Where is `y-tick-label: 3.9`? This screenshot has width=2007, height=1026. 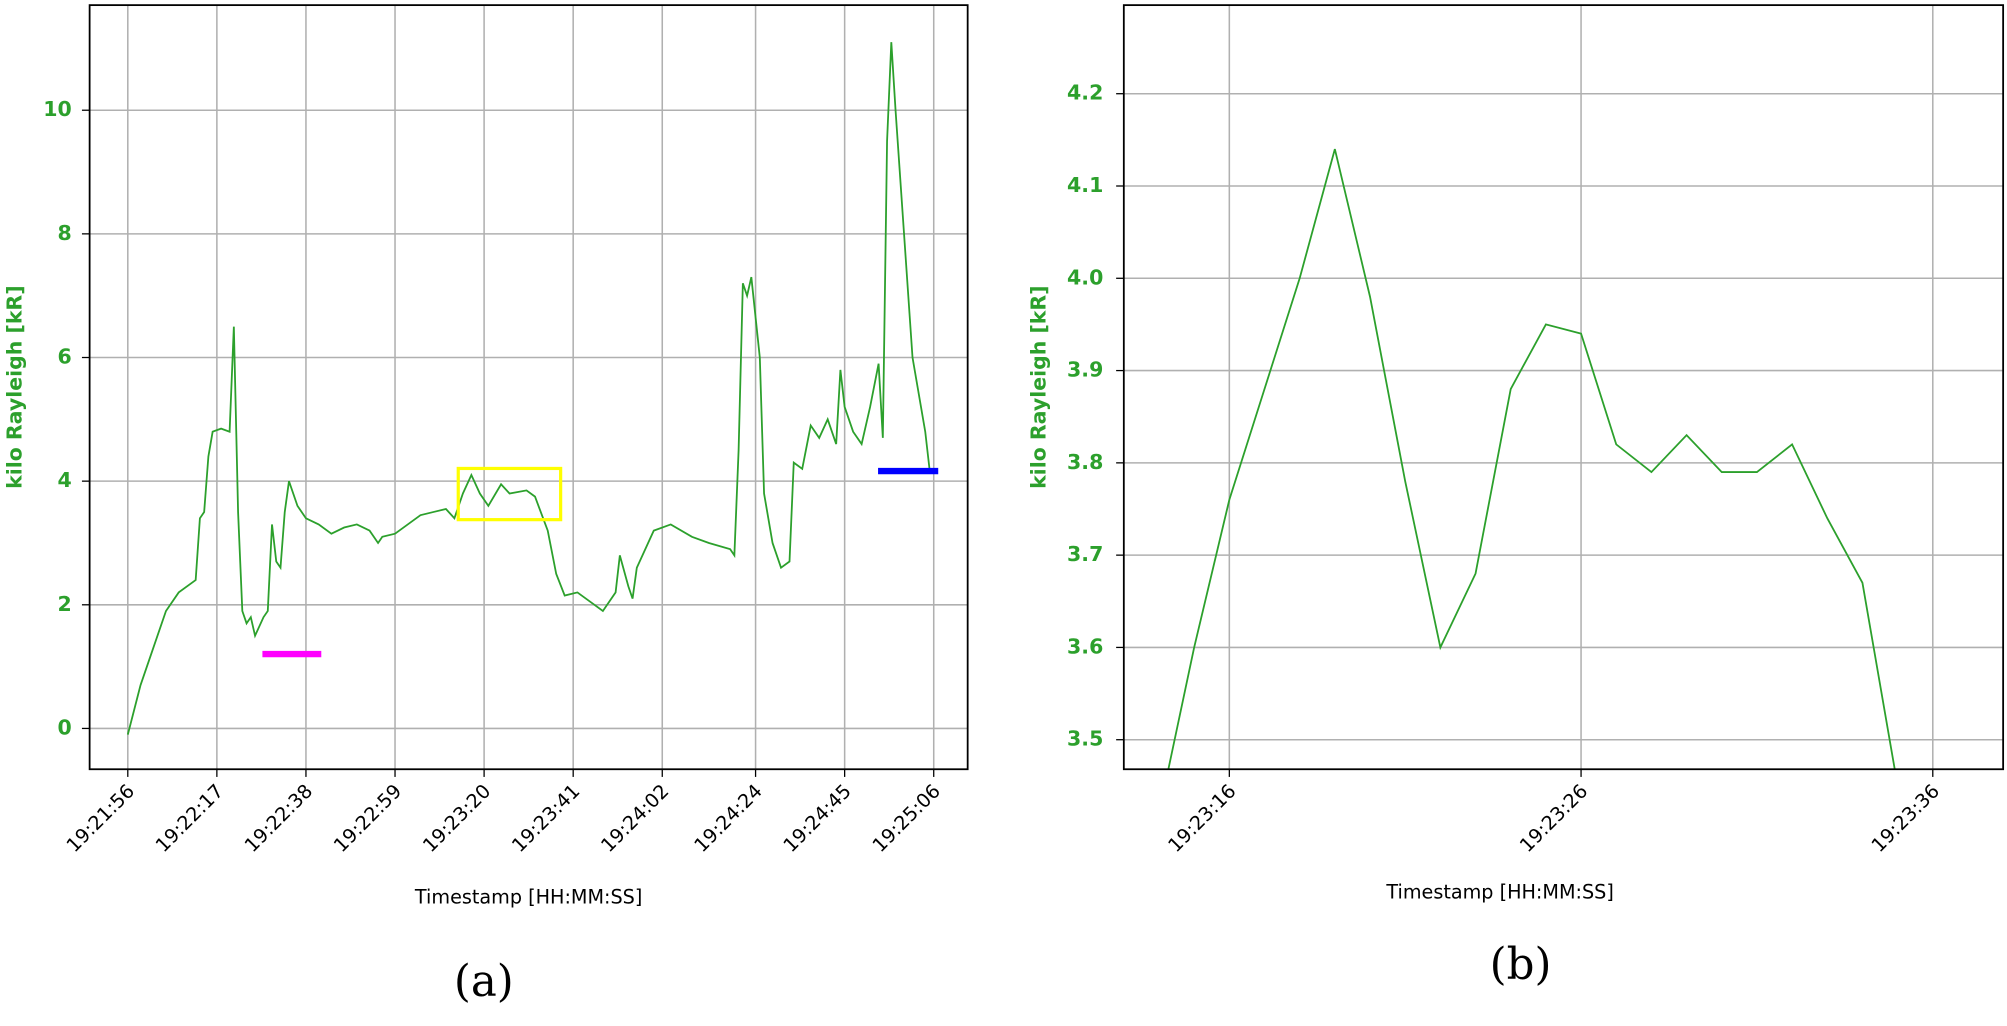
y-tick-label: 3.9 is located at coordinates (1085, 370).